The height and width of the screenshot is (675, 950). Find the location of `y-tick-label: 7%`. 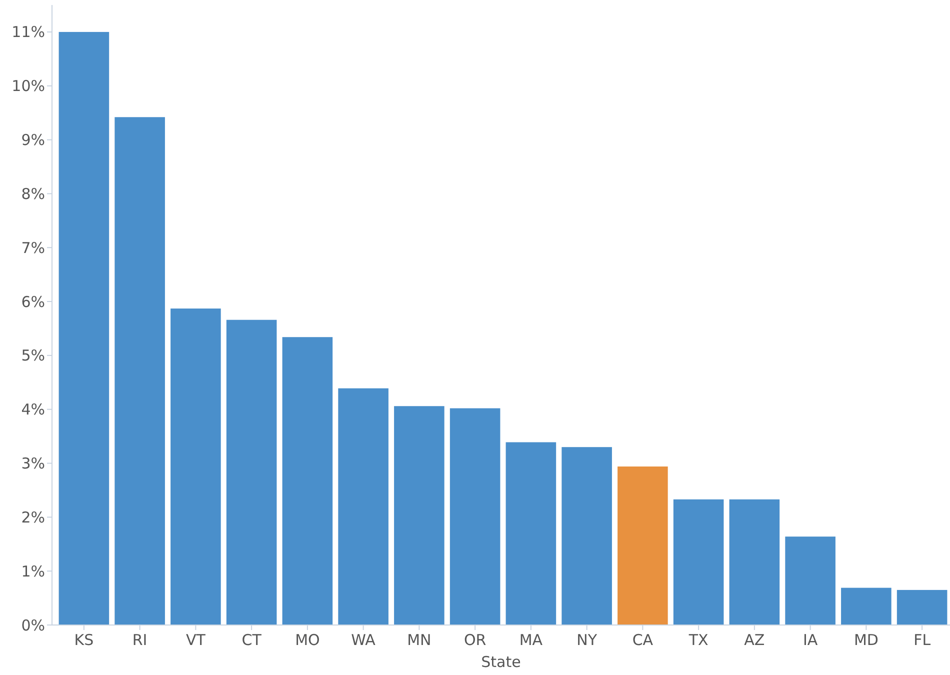

y-tick-label: 7% is located at coordinates (33, 247).